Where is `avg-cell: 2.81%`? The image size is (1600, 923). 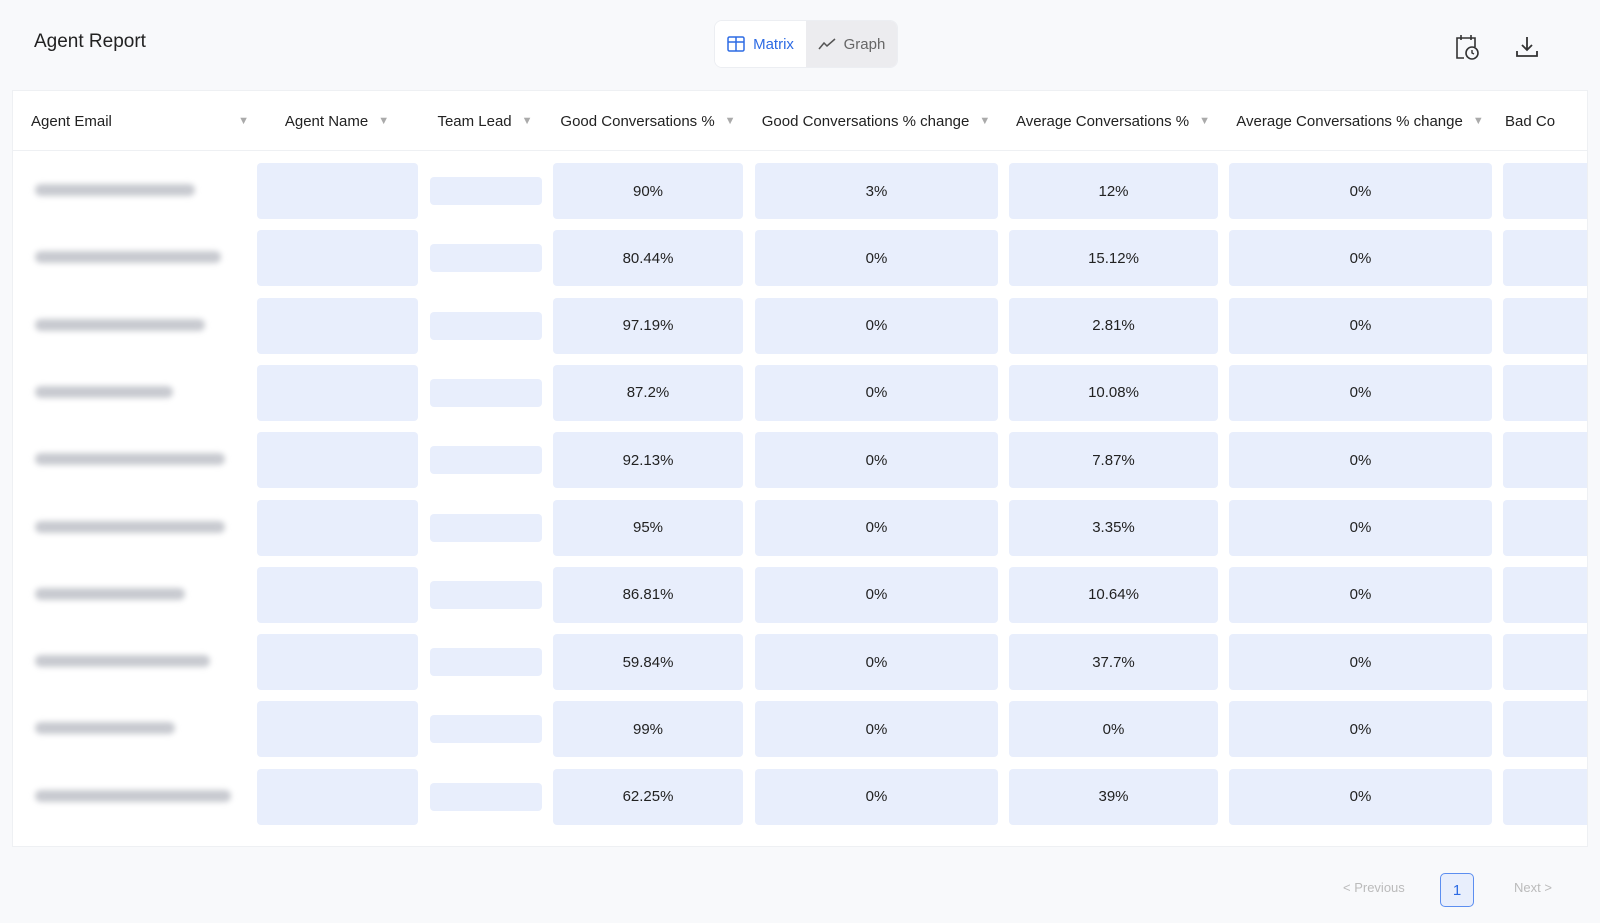
avg-cell: 2.81% is located at coordinates (1113, 325).